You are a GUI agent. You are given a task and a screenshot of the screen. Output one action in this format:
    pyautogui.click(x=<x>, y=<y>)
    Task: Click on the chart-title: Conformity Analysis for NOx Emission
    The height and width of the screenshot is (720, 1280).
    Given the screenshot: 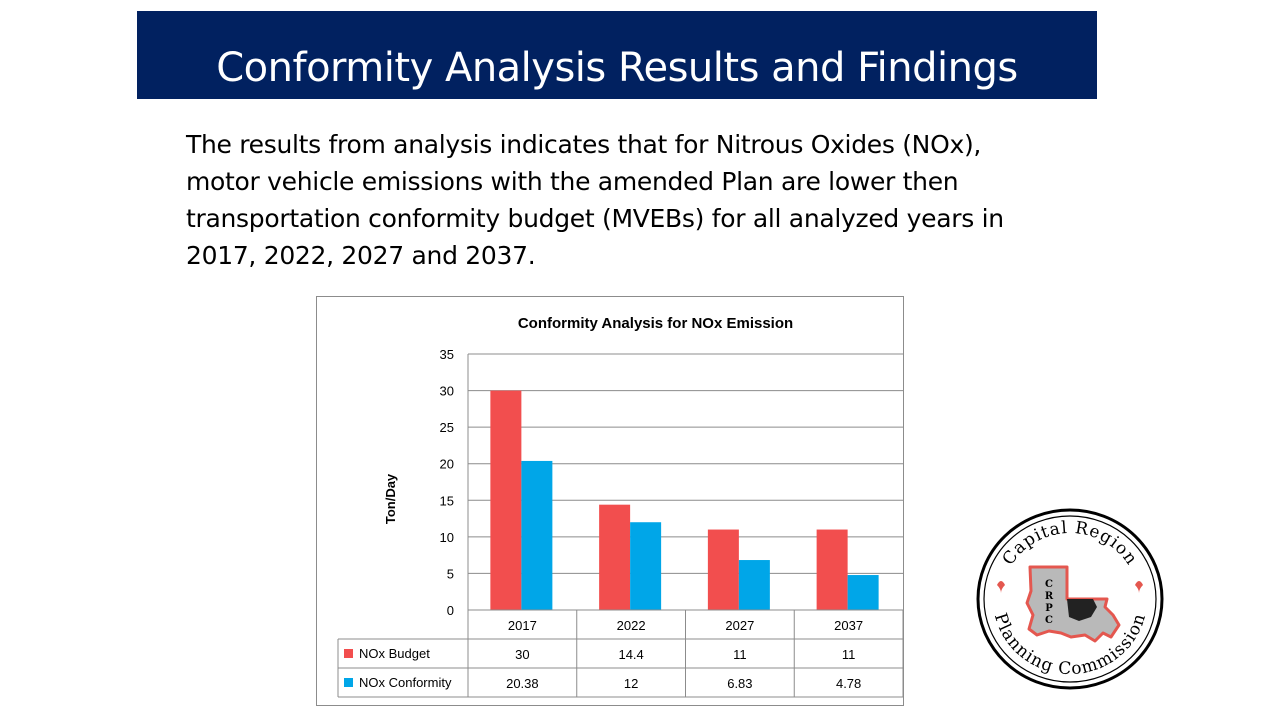 What is the action you would take?
    pyautogui.click(x=655, y=323)
    